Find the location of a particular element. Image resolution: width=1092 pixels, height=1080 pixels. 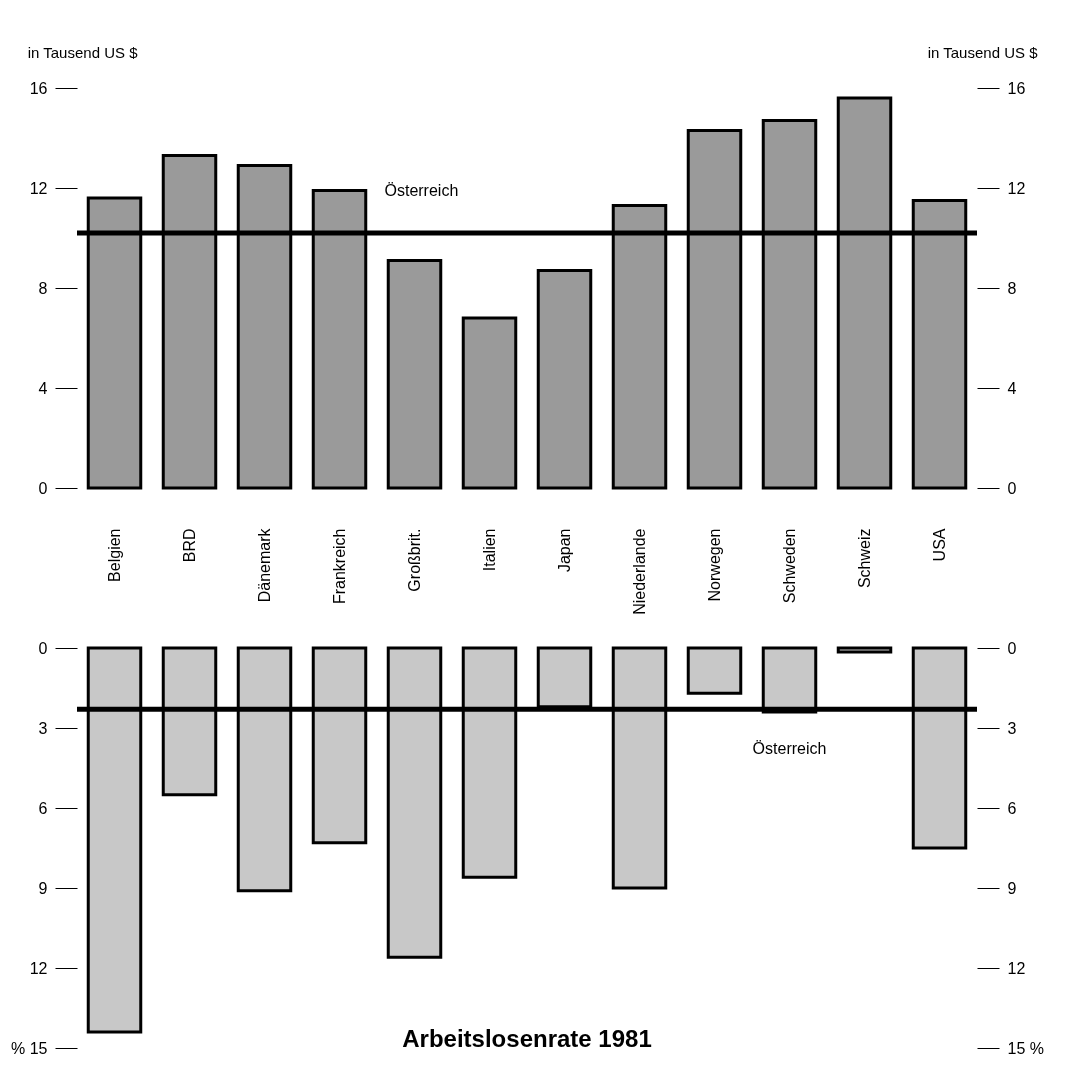

x-tick-label: Dänemark is located at coordinates (264, 565).